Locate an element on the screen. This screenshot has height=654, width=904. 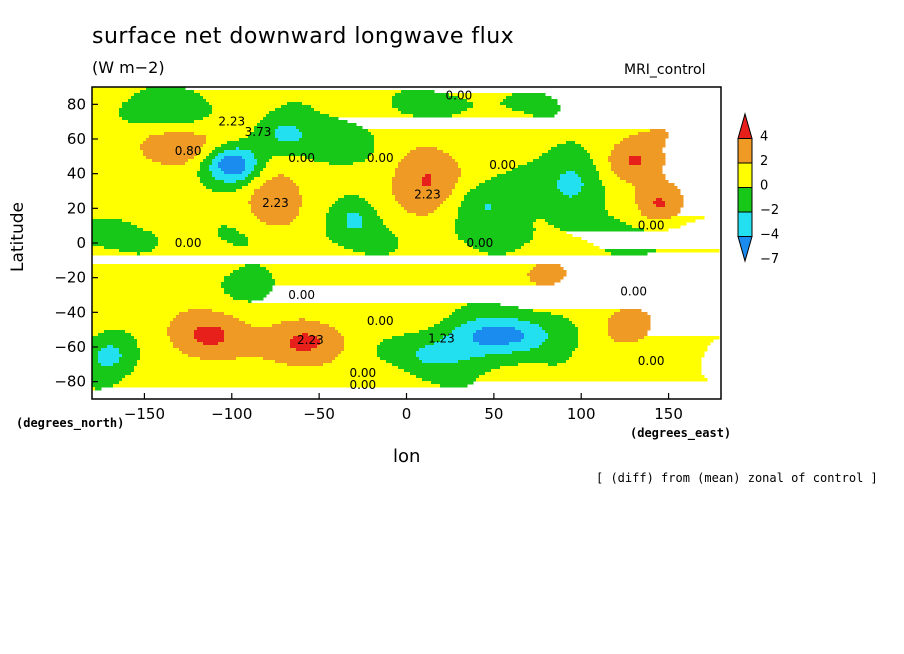
y-tick-label: 40 is located at coordinates (76, 174).